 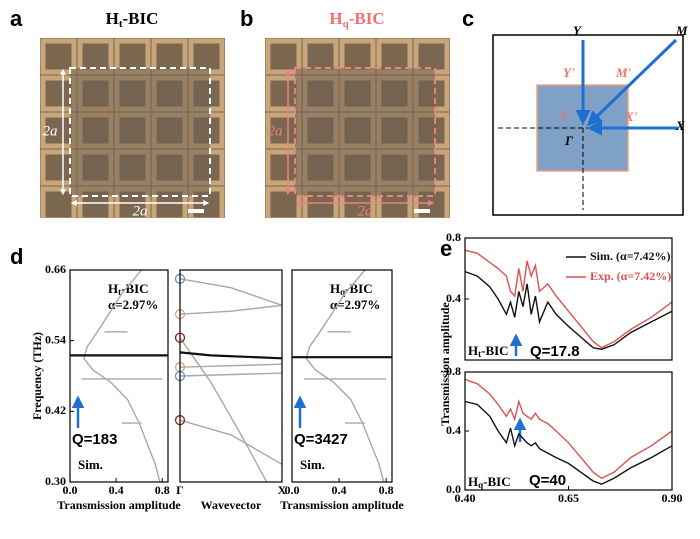 What do you see at coordinates (630, 276) in the screenshot?
I see `legend-label: Exp. (α=7.42%)` at bounding box center [630, 276].